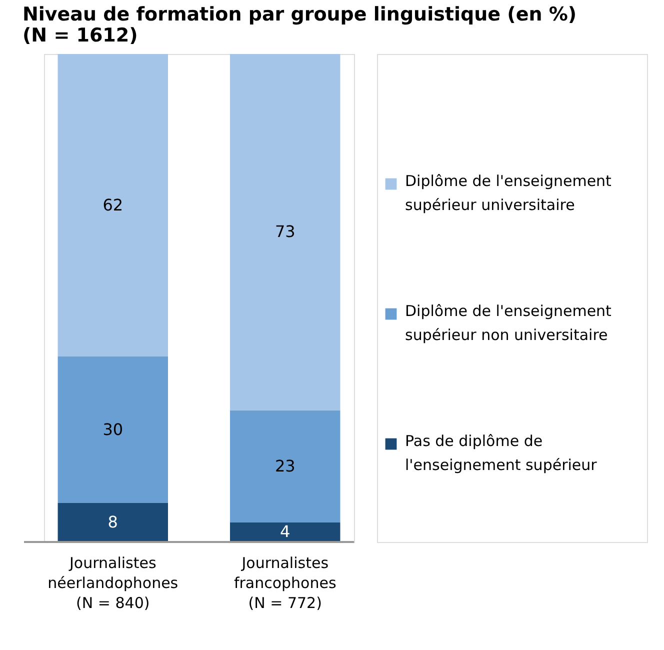 Image resolution: width=664 pixels, height=650 pixels. I want to click on x-tick-label: Journalistes néerlandophones (N = 840), so click(113, 583).